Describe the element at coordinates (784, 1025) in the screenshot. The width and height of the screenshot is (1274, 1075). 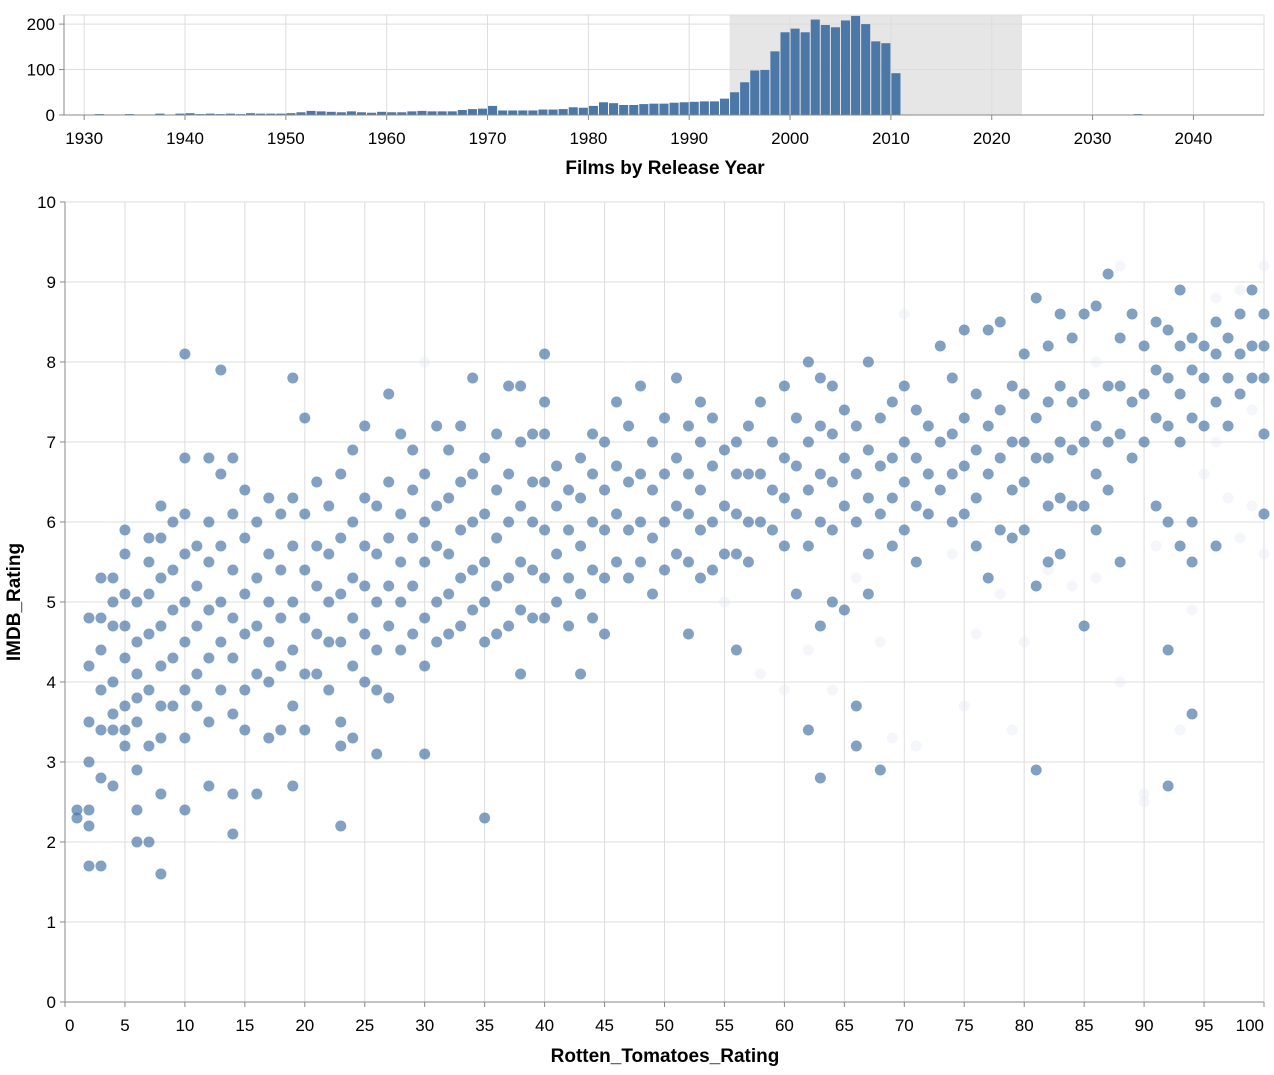
I see `scatter-x-tick-label: 60` at that location.